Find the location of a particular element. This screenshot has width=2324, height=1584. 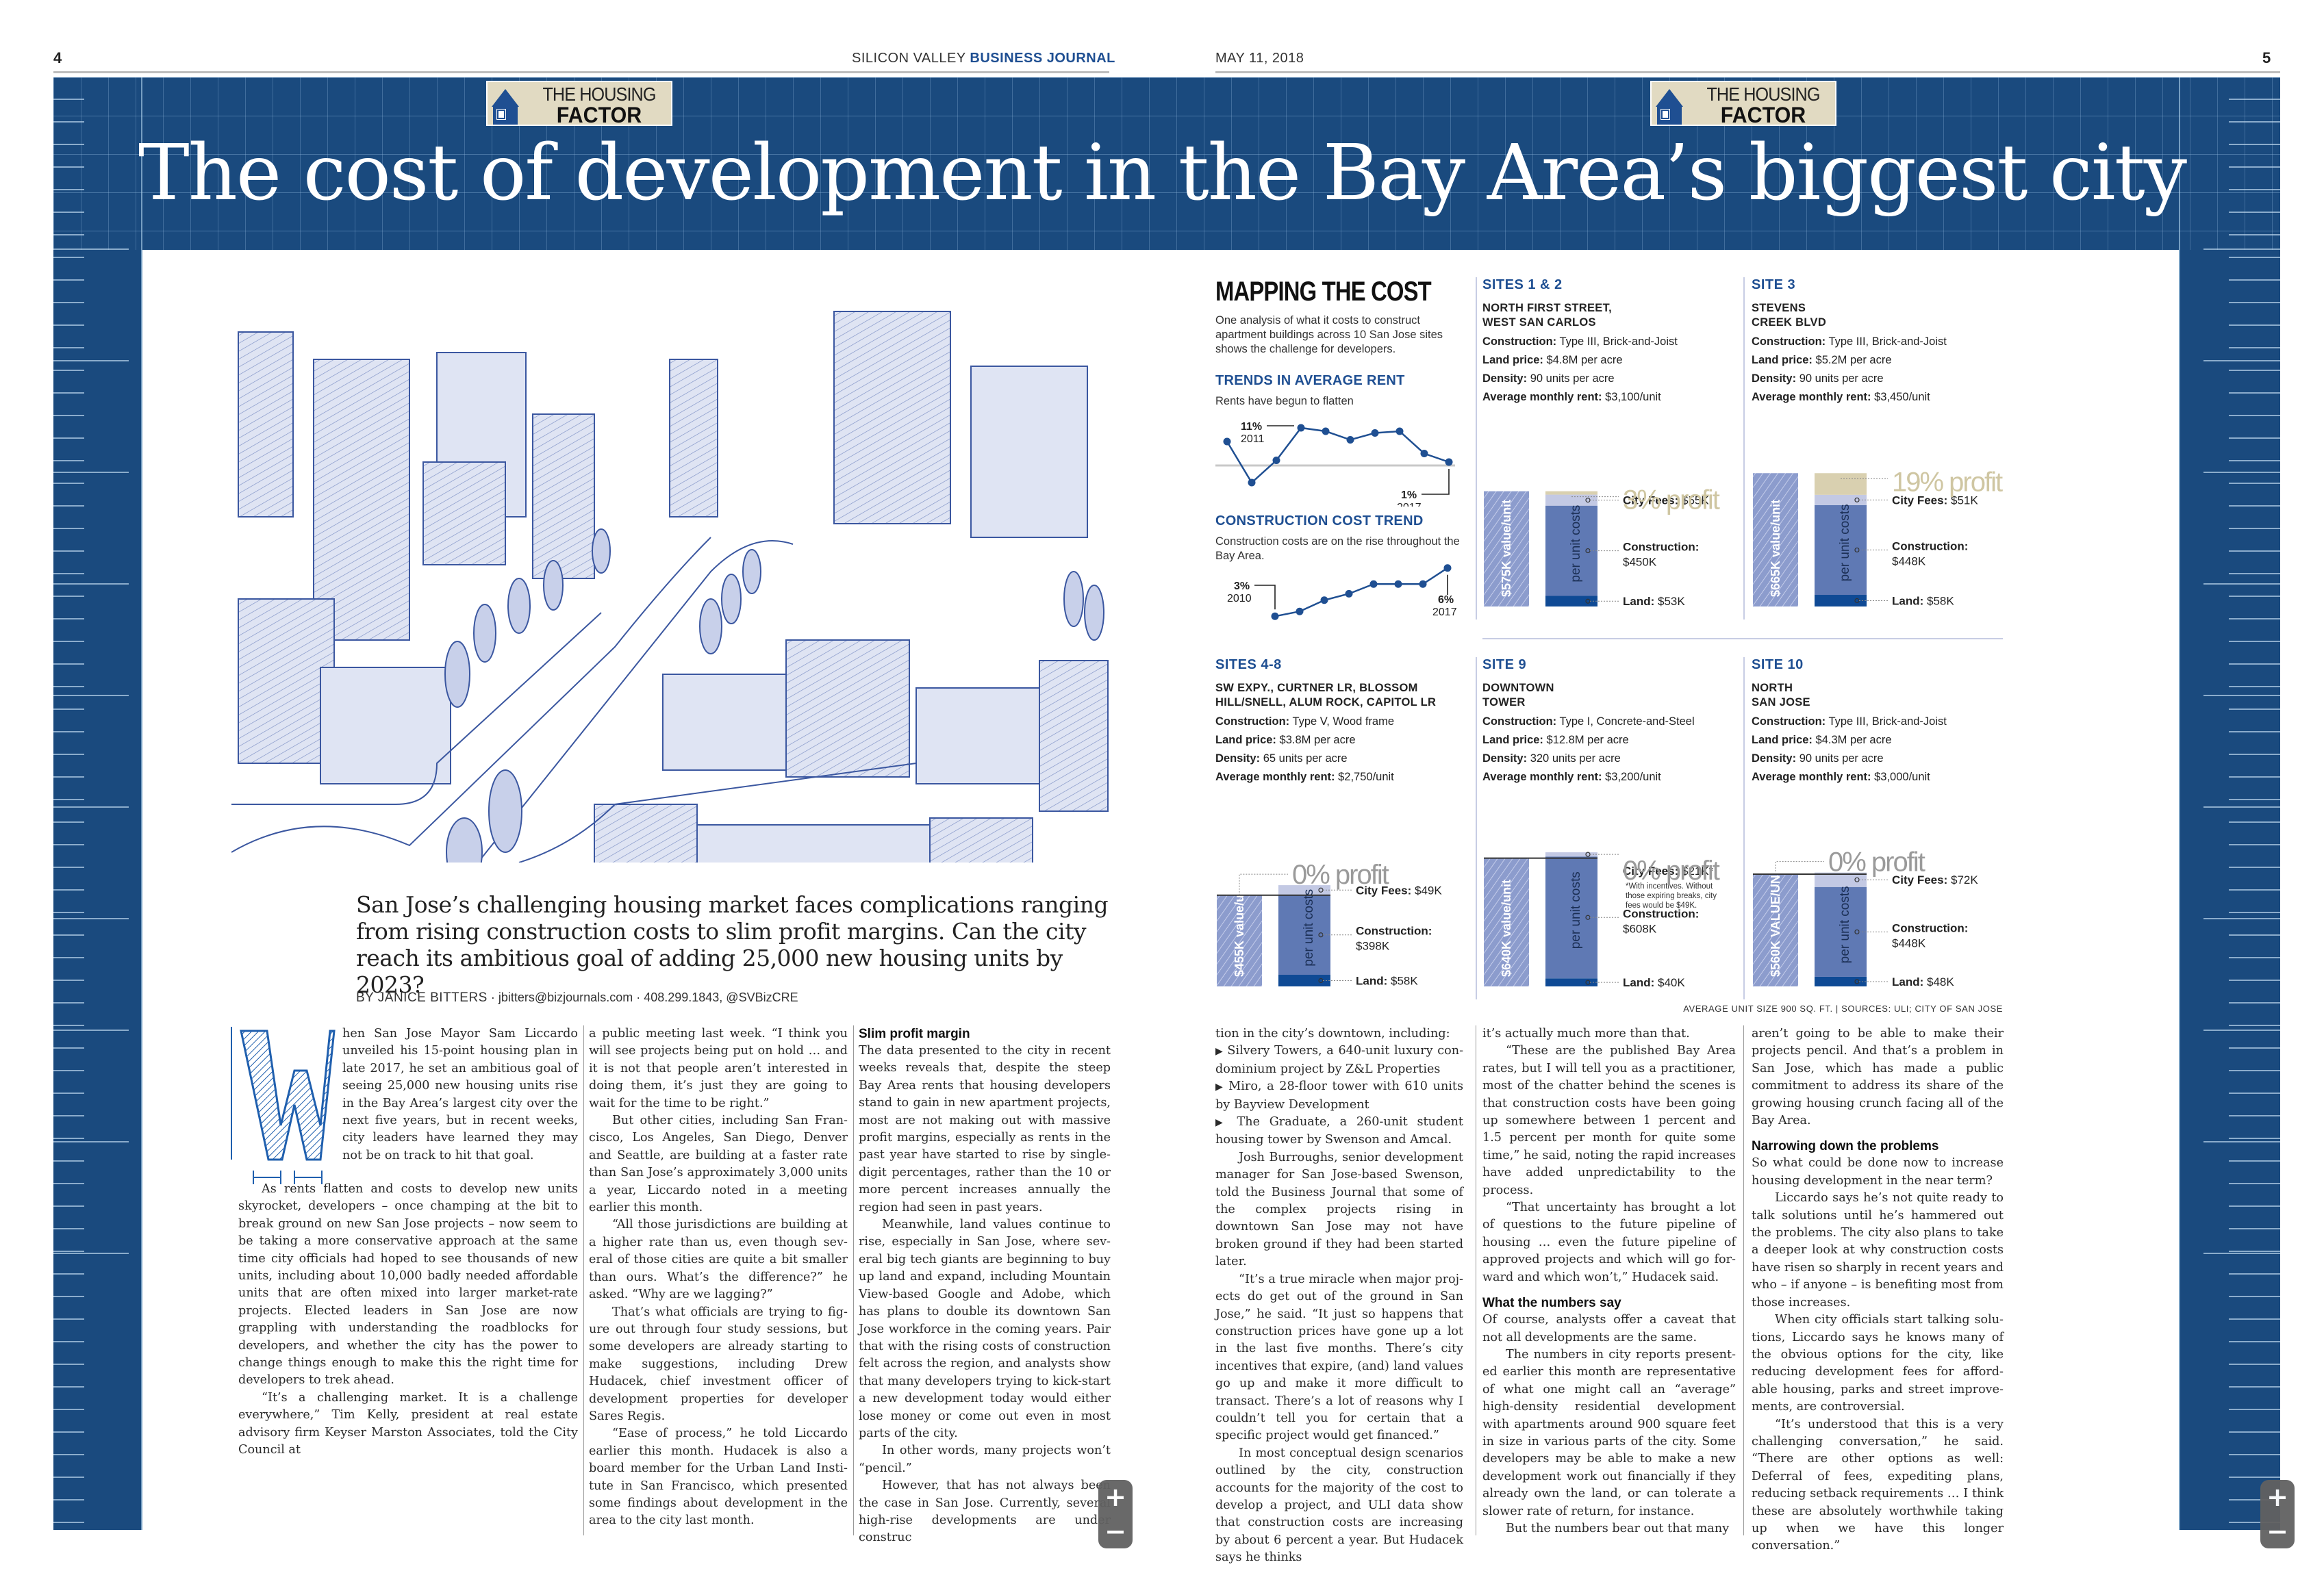

site-land-price: Land price: $4.8M per acre is located at coordinates (1552, 360).